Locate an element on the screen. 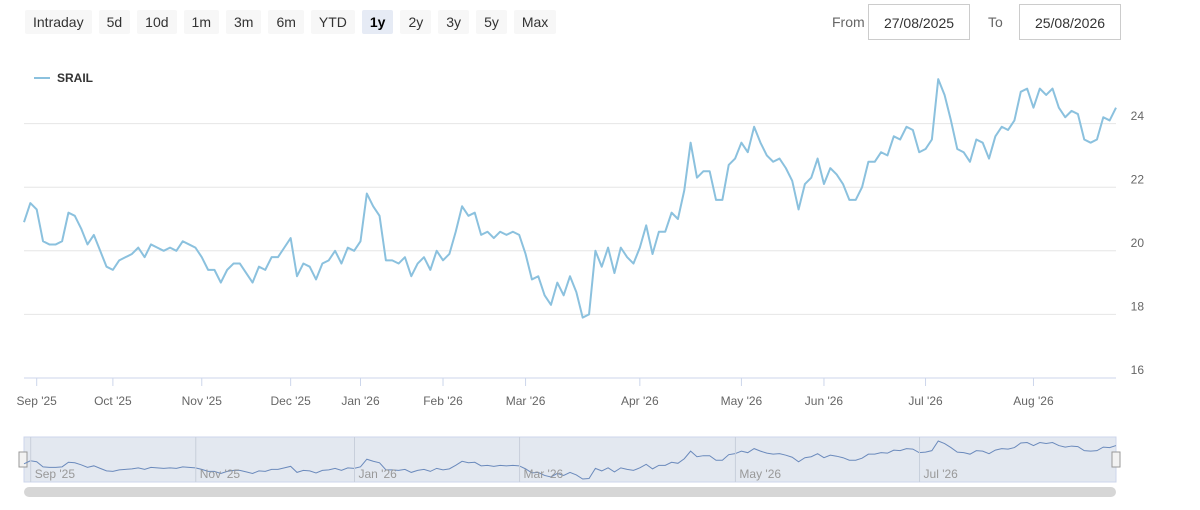 The image size is (1200, 510). navigator-line is located at coordinates (570, 460).